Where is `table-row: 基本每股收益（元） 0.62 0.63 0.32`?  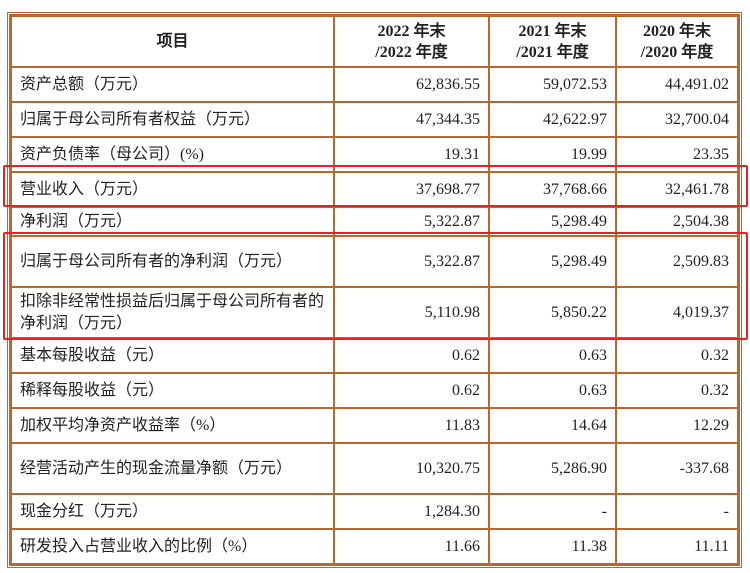 table-row: 基本每股收益（元） 0.62 0.63 0.32 is located at coordinates (374, 355).